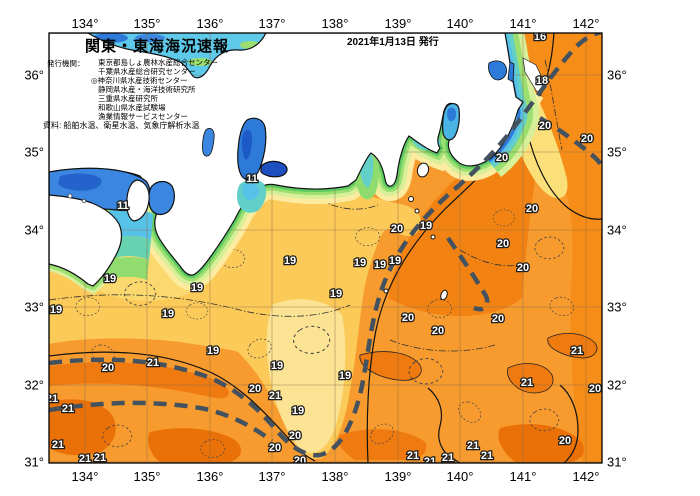 The height and width of the screenshot is (496, 700). I want to click on lon-tick-label: 135°, so click(147, 476).